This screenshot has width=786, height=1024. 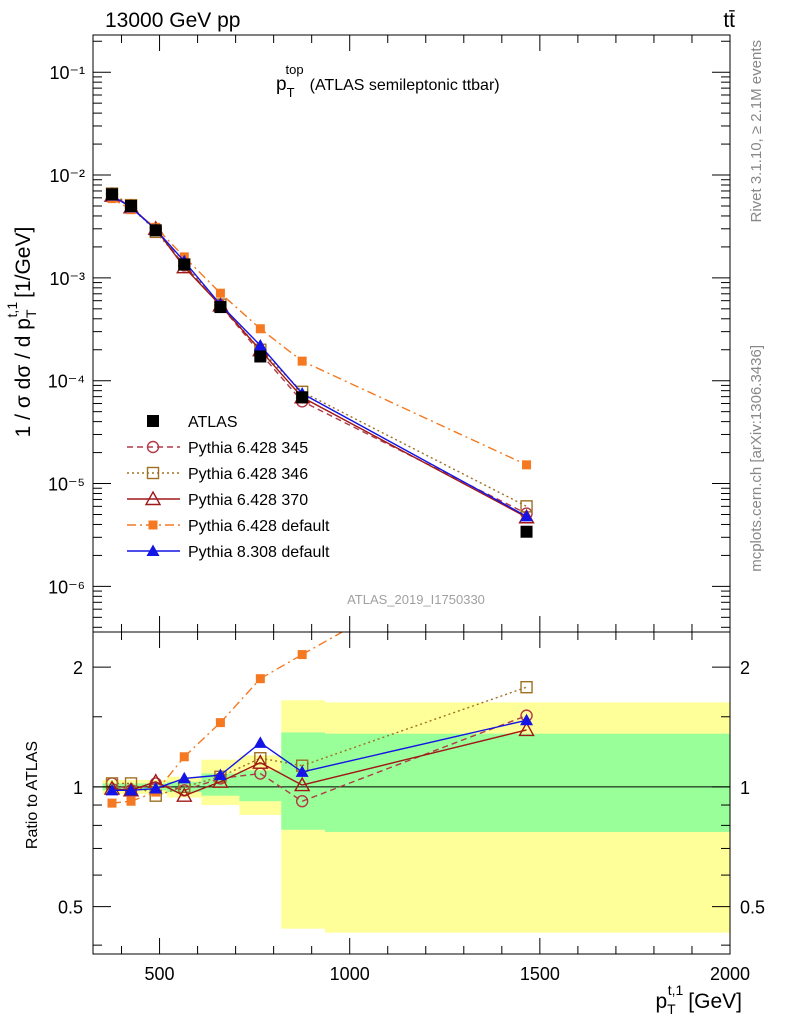 What do you see at coordinates (67, 73) in the screenshot?
I see `main-ytick-label: 10⁻¹` at bounding box center [67, 73].